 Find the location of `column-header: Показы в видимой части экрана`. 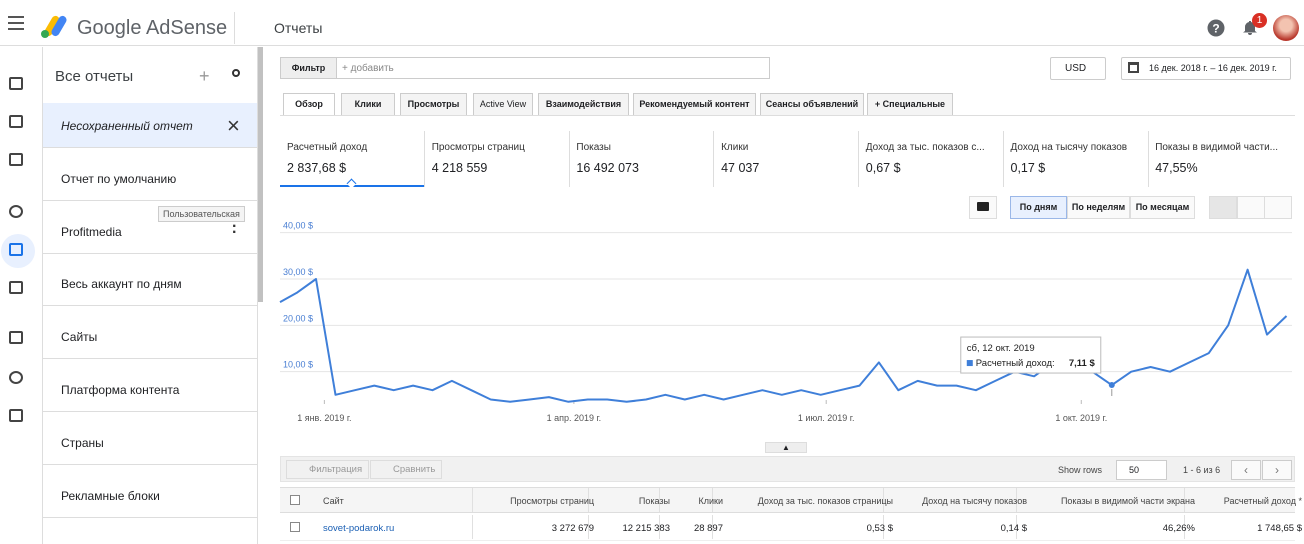

column-header: Показы в видимой части экрана is located at coordinates (1127, 501).